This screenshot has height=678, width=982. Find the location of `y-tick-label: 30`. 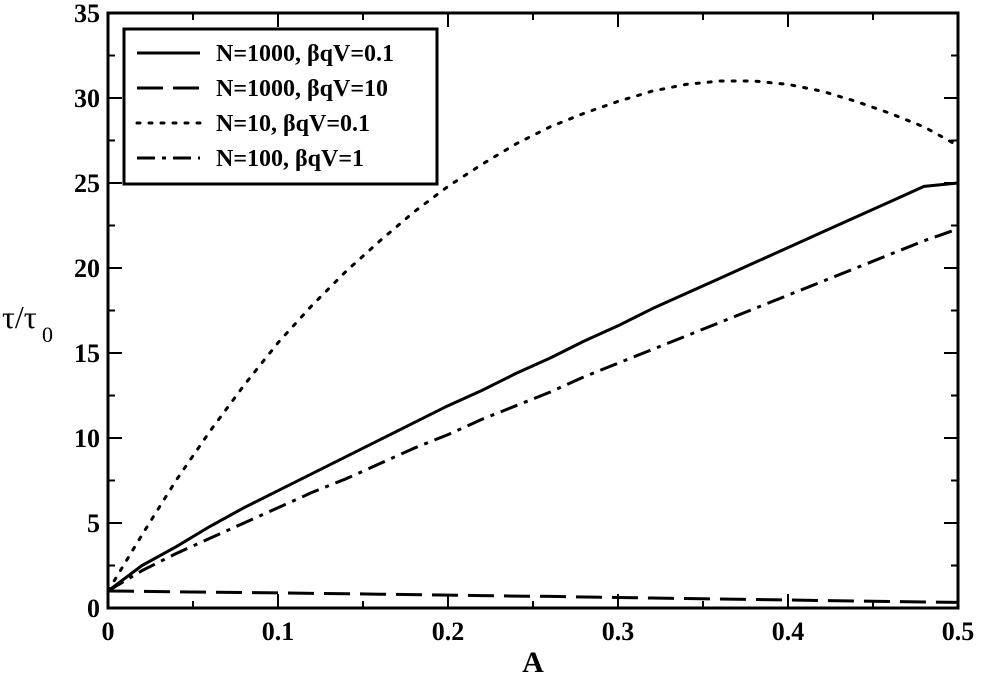

y-tick-label: 30 is located at coordinates (87, 98).